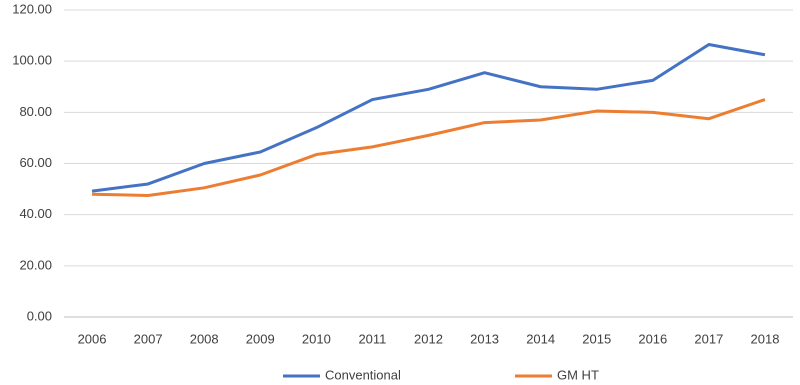 The image size is (800, 385). I want to click on y-tick-label: 20.00, so click(35, 264).